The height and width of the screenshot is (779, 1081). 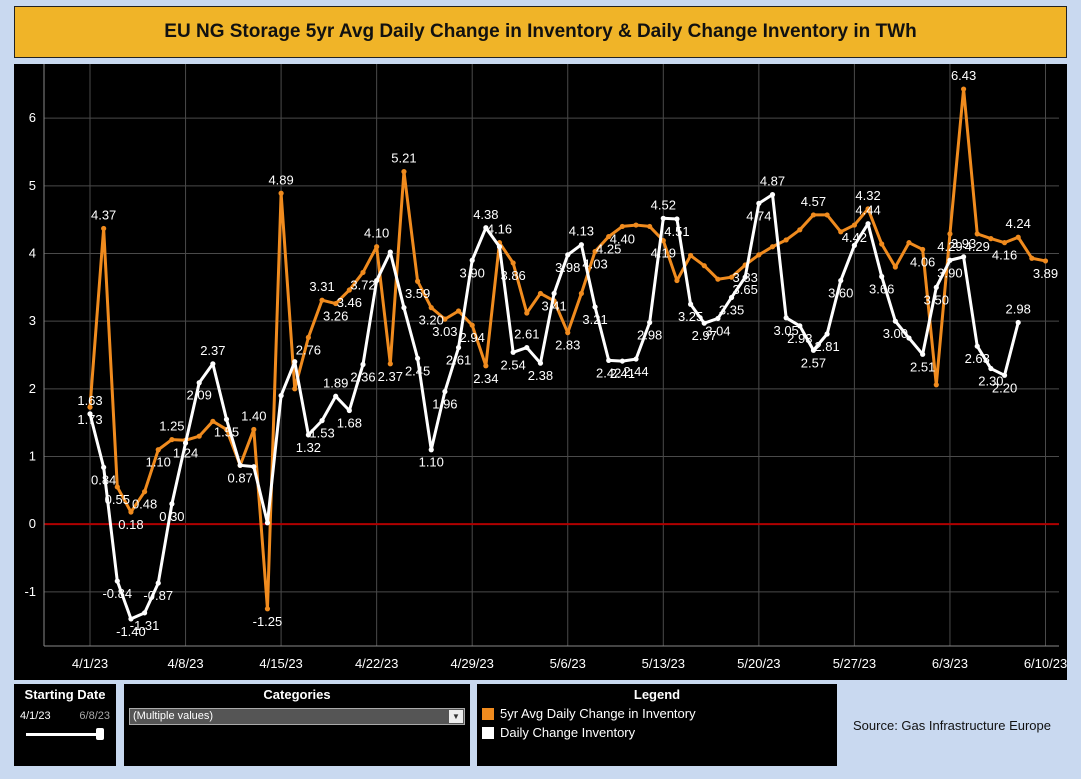 I want to click on y-tick-label: -1, so click(x=30, y=591).